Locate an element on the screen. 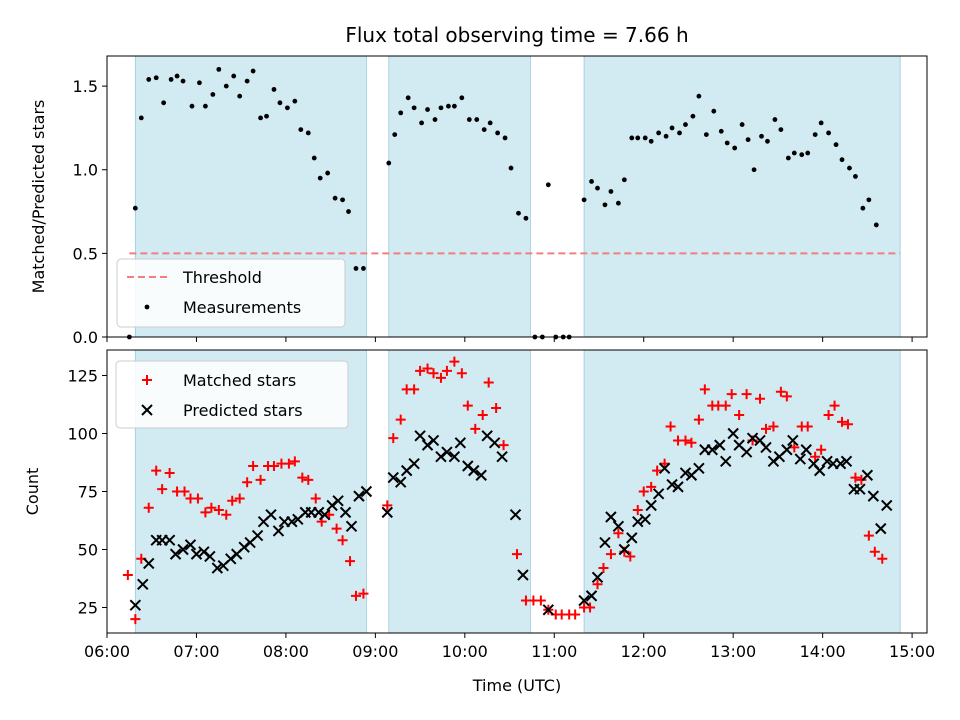 Image resolution: width=960 pixels, height=720 pixels. y-tick-label: 100 is located at coordinates (82, 434).